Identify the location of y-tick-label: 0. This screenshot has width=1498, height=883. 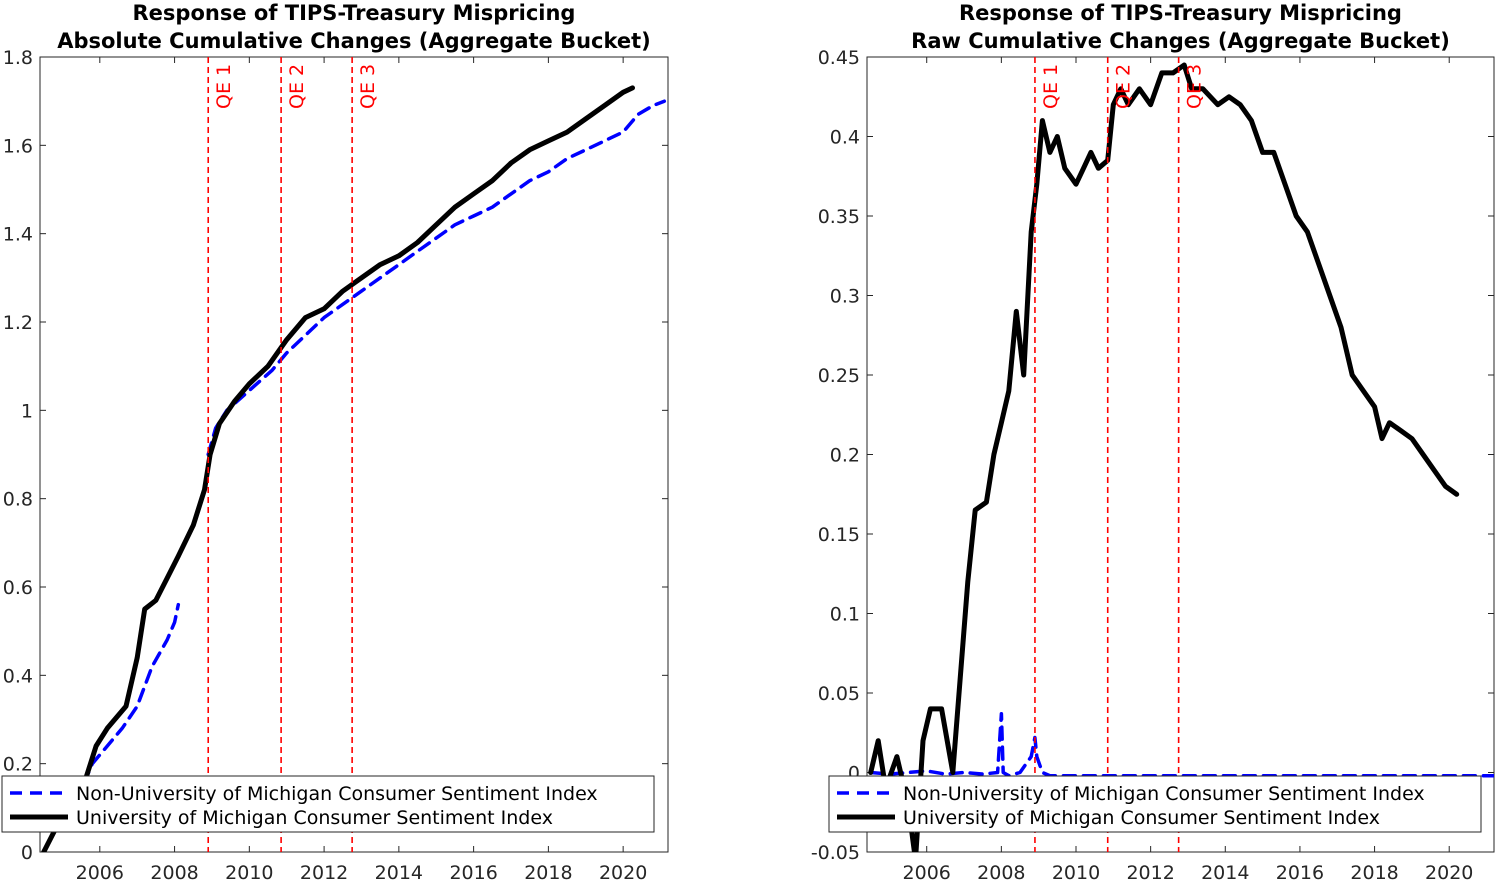
(27, 853).